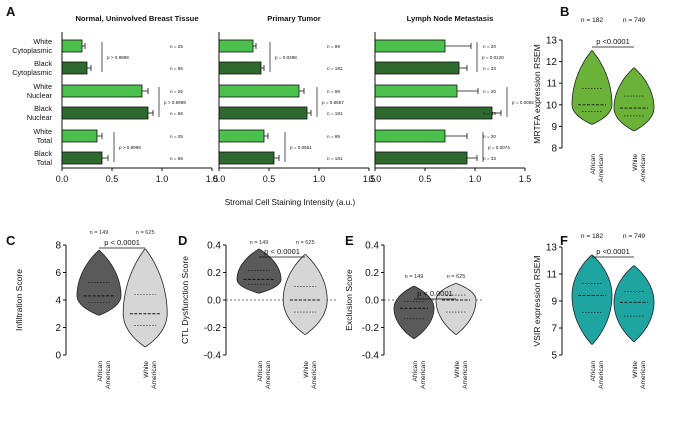 This screenshot has height=427, width=685. What do you see at coordinates (45, 162) in the screenshot?
I see `category-label-line: Total` at bounding box center [45, 162].